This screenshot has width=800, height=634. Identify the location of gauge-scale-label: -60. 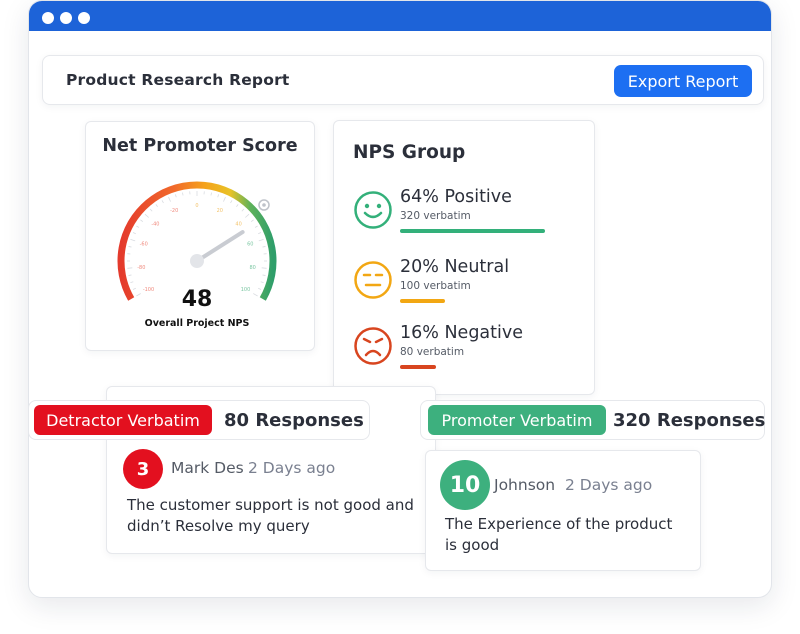
(144, 245).